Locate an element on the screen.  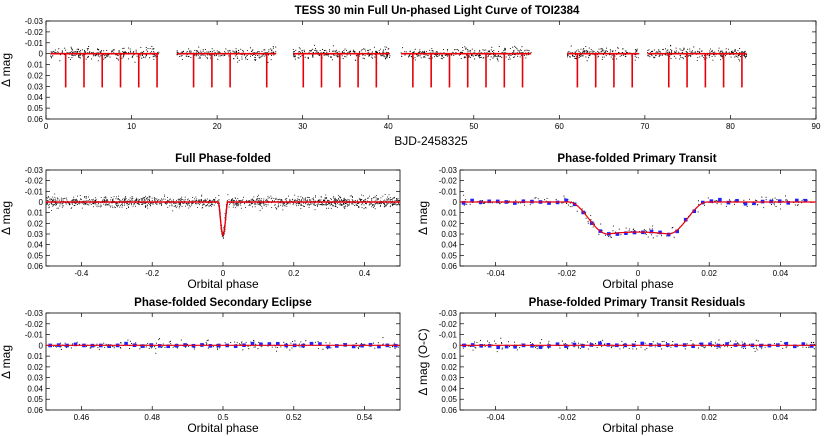
x-tick-label: 0.04 is located at coordinates (781, 417).